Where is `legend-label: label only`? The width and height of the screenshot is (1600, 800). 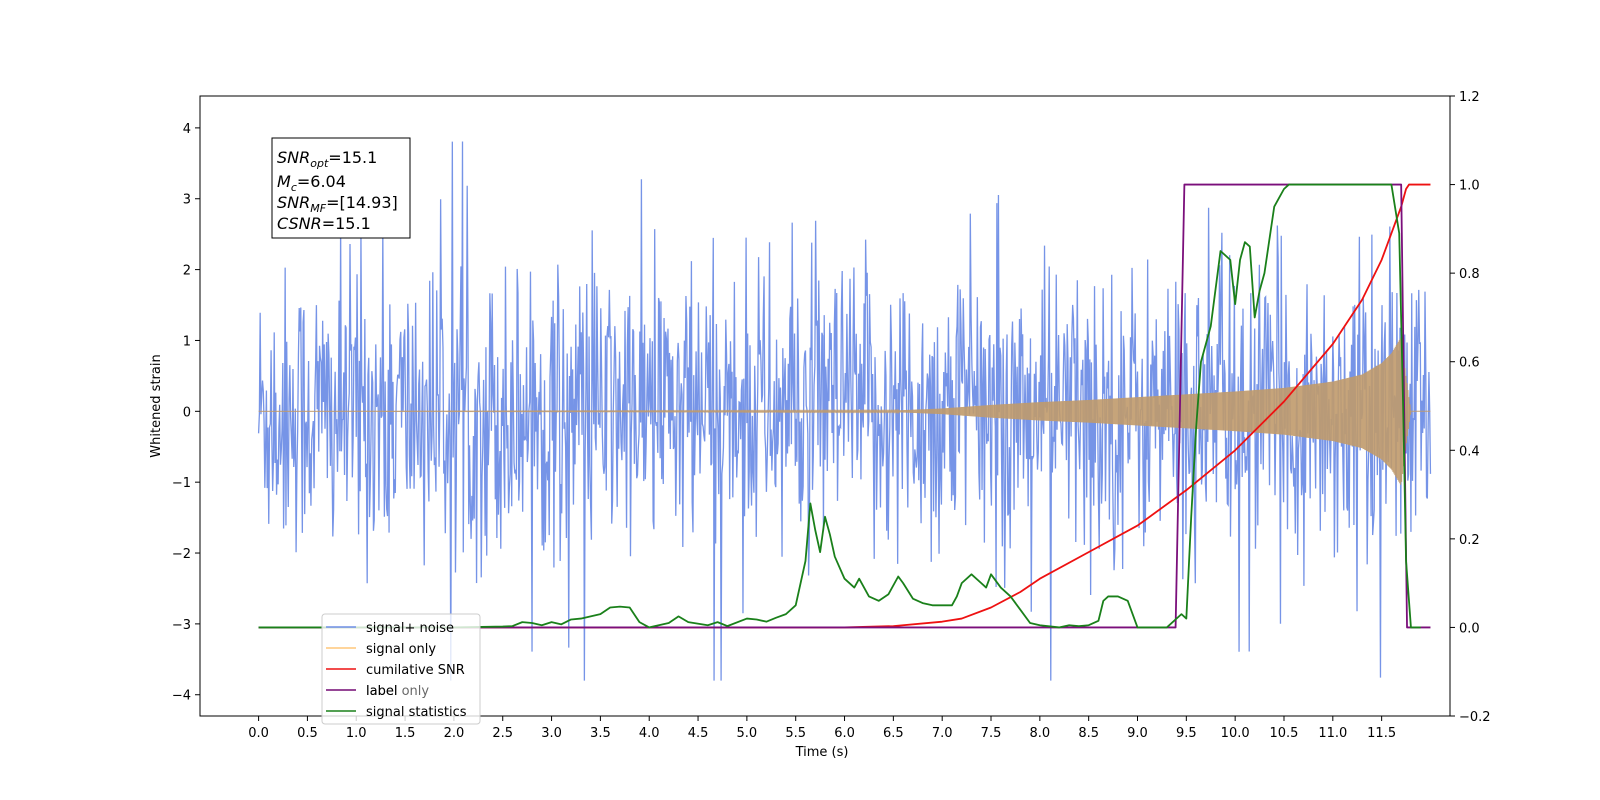 legend-label: label only is located at coordinates (397, 691).